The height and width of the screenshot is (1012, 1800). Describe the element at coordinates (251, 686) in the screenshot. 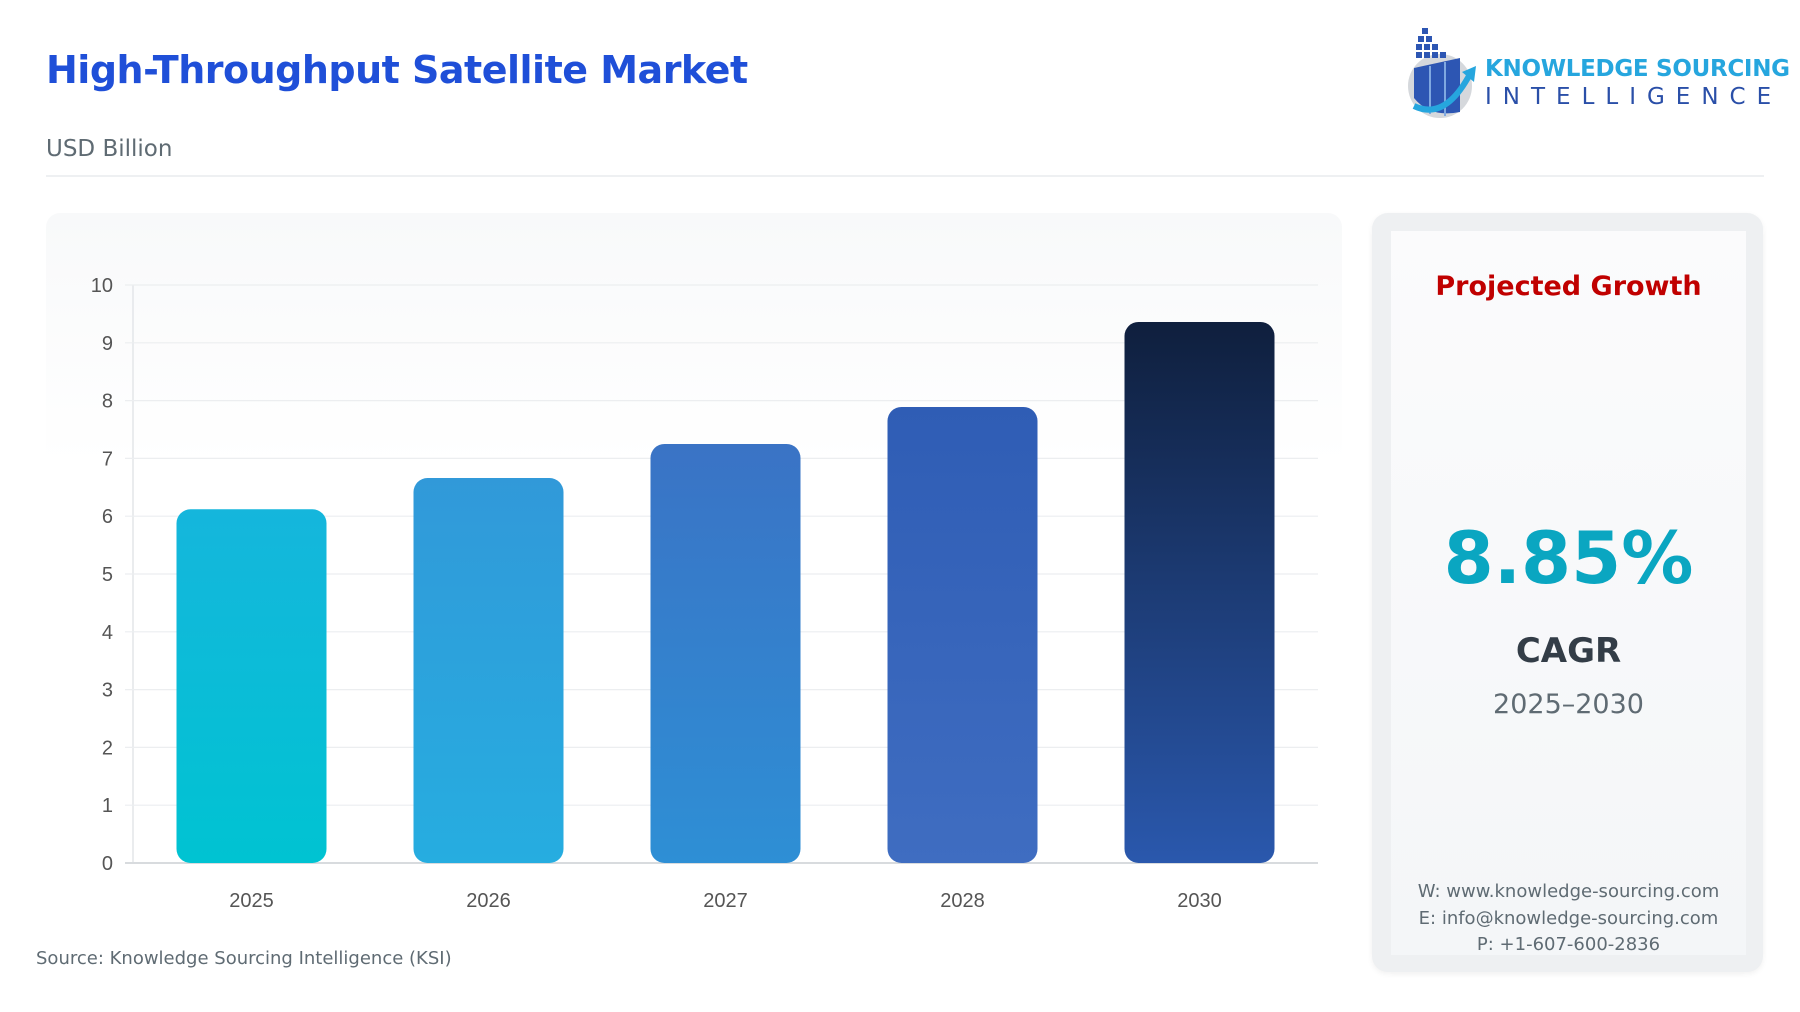

I see `bar-2025` at that location.